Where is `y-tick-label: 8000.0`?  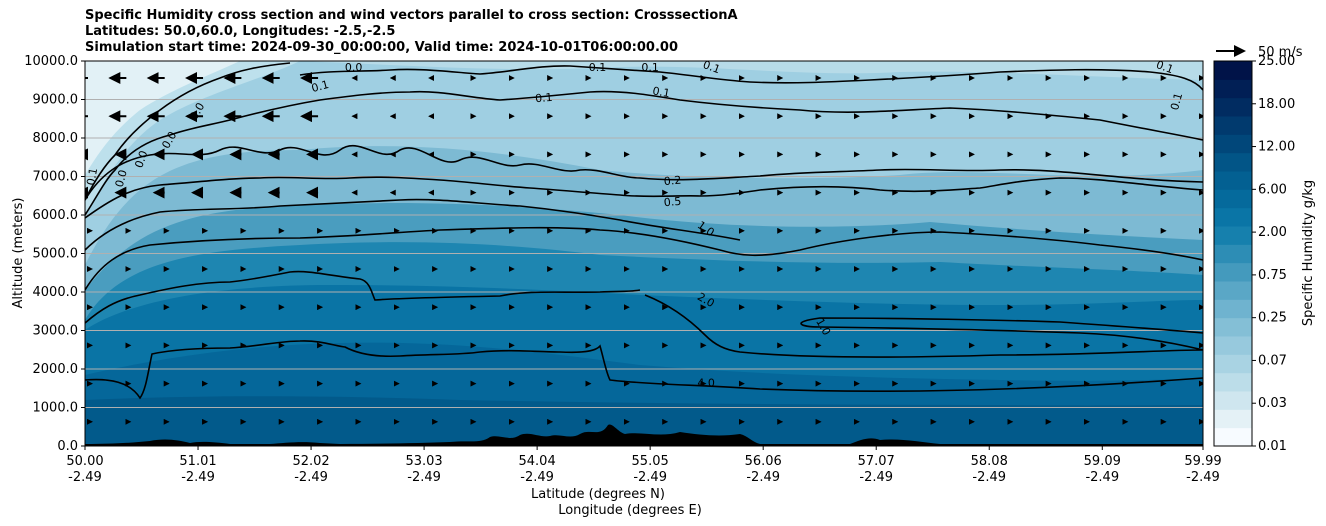
y-tick-label: 8000.0 is located at coordinates (56, 138).